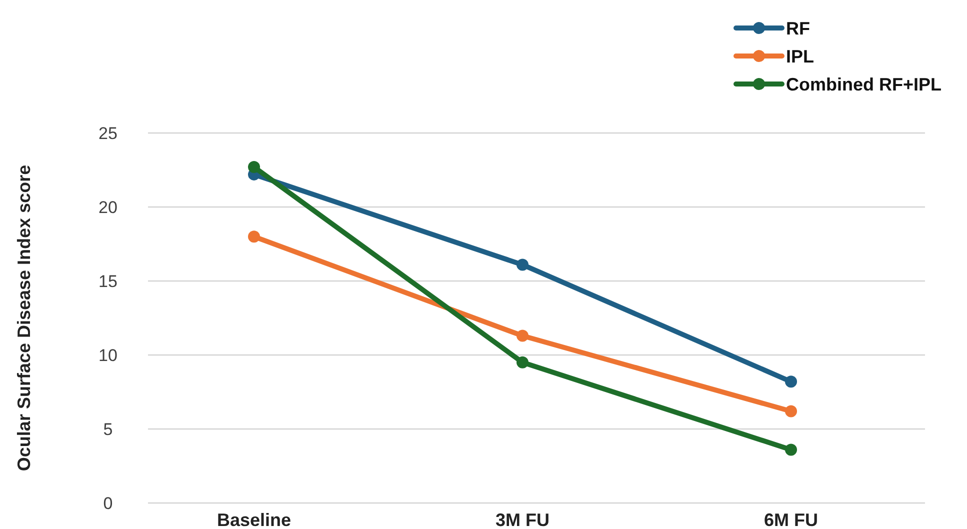 Image resolution: width=967 pixels, height=529 pixels. I want to click on y-axis-title: Ocular Surface Disease Index score, so click(24, 318).